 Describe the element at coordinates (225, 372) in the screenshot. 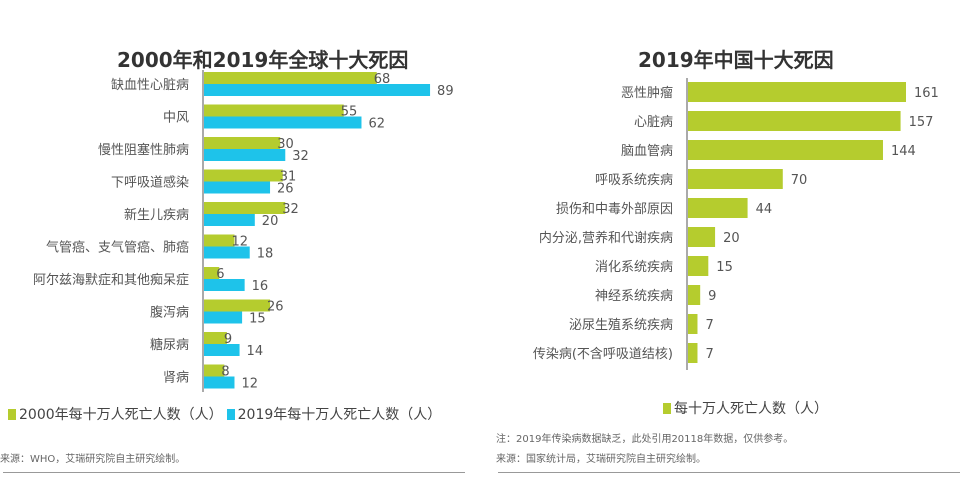

I see `data-label: 8` at that location.